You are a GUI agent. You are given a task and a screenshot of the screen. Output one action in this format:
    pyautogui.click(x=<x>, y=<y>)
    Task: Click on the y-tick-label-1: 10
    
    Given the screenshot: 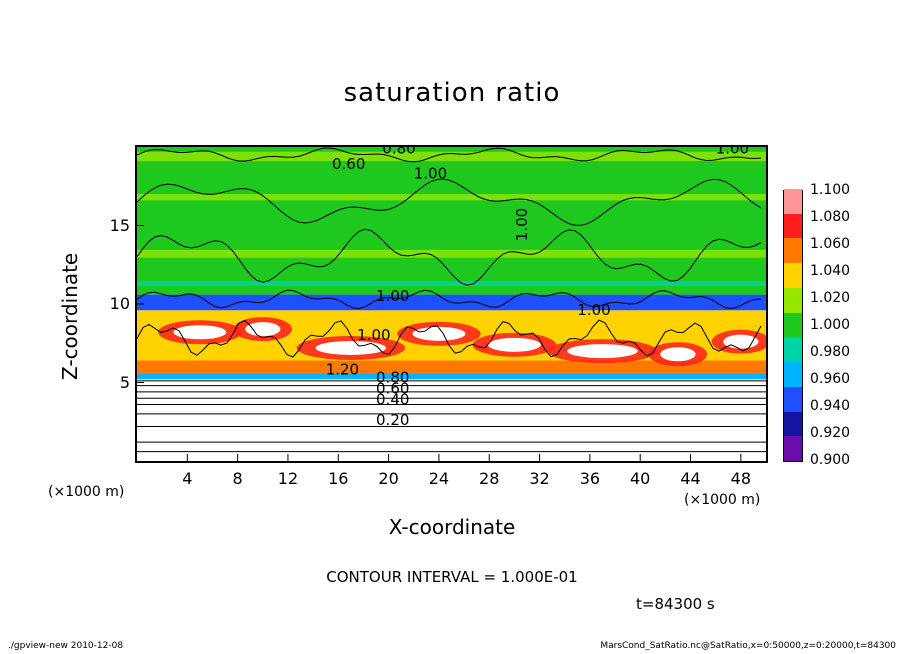 What is the action you would take?
    pyautogui.click(x=119, y=303)
    